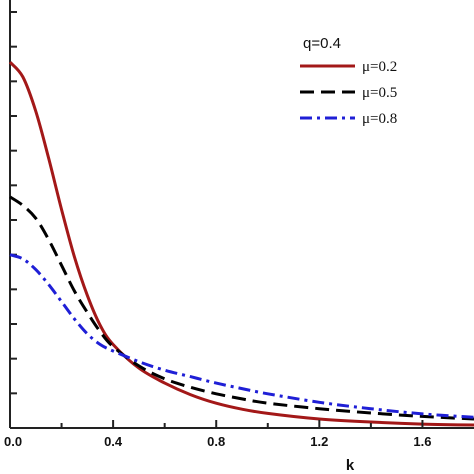 This screenshot has width=474, height=474. I want to click on legend: q=0.4 μ=0.2 μ=0.5 μ=0.8, so click(348, 81).